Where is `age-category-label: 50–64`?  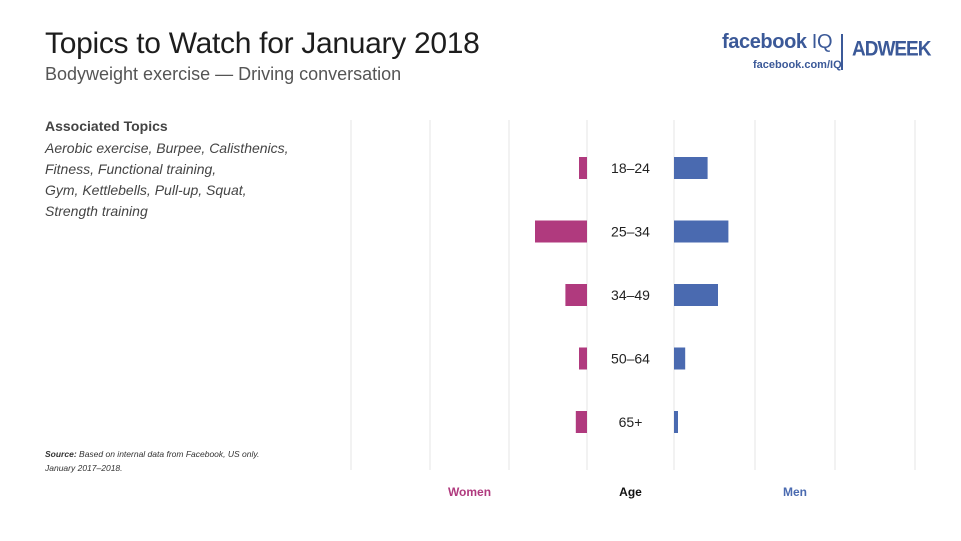 age-category-label: 50–64 is located at coordinates (630, 359).